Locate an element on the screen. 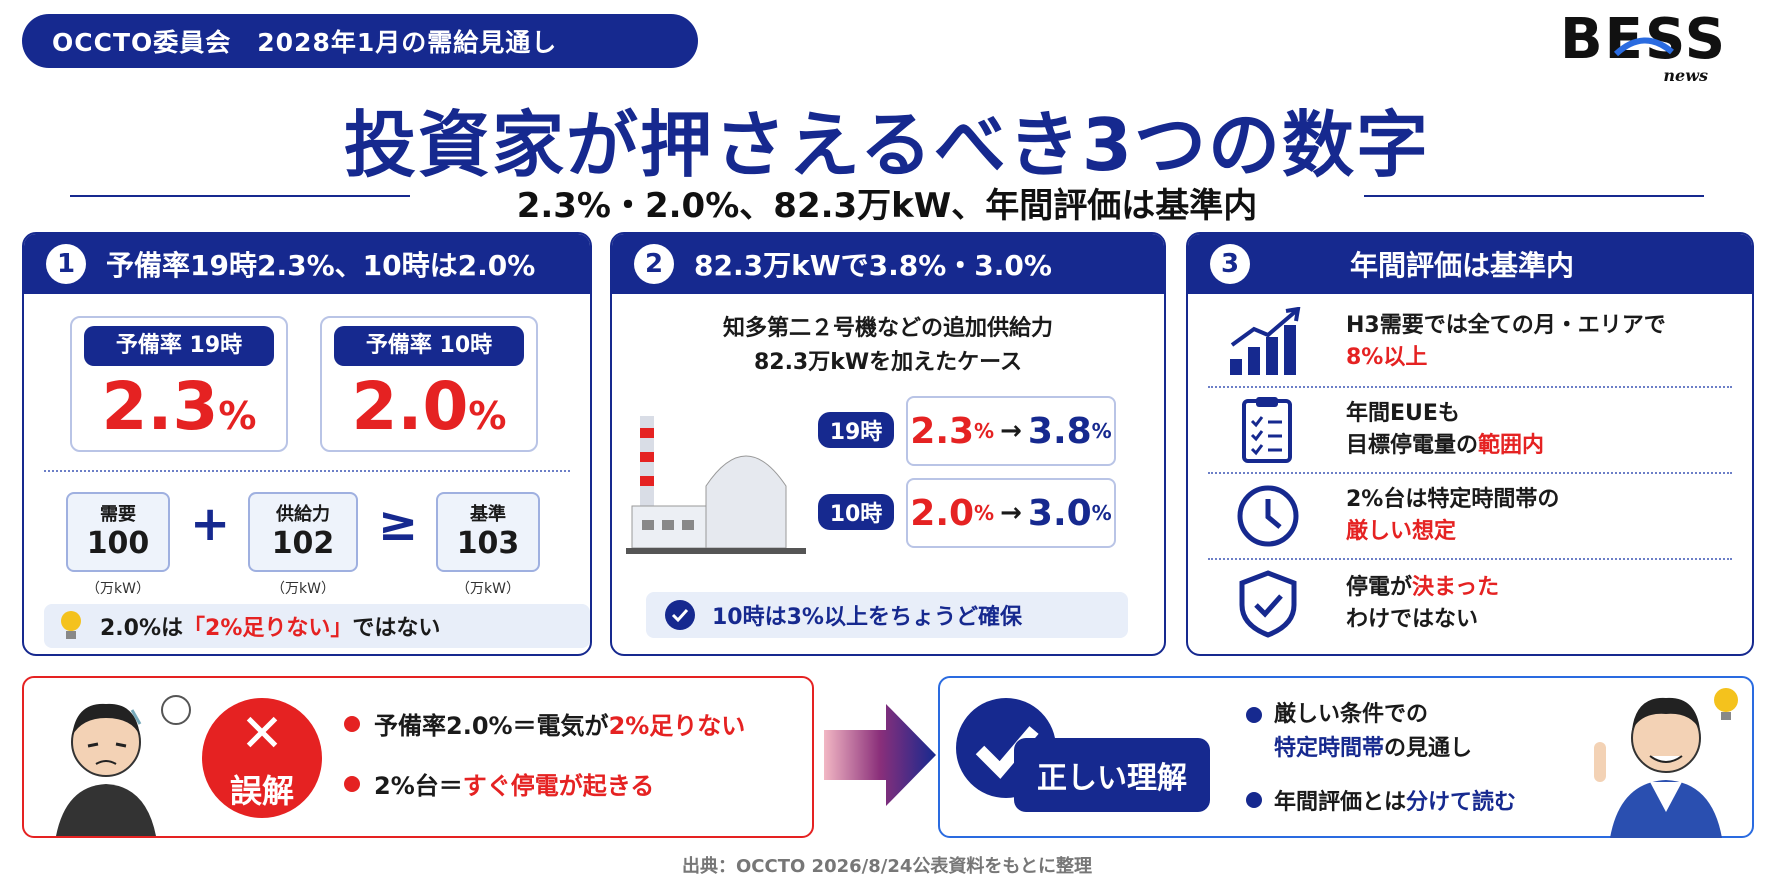 This screenshot has height=887, width=1774. subtitle-right-rule is located at coordinates (1534, 196).